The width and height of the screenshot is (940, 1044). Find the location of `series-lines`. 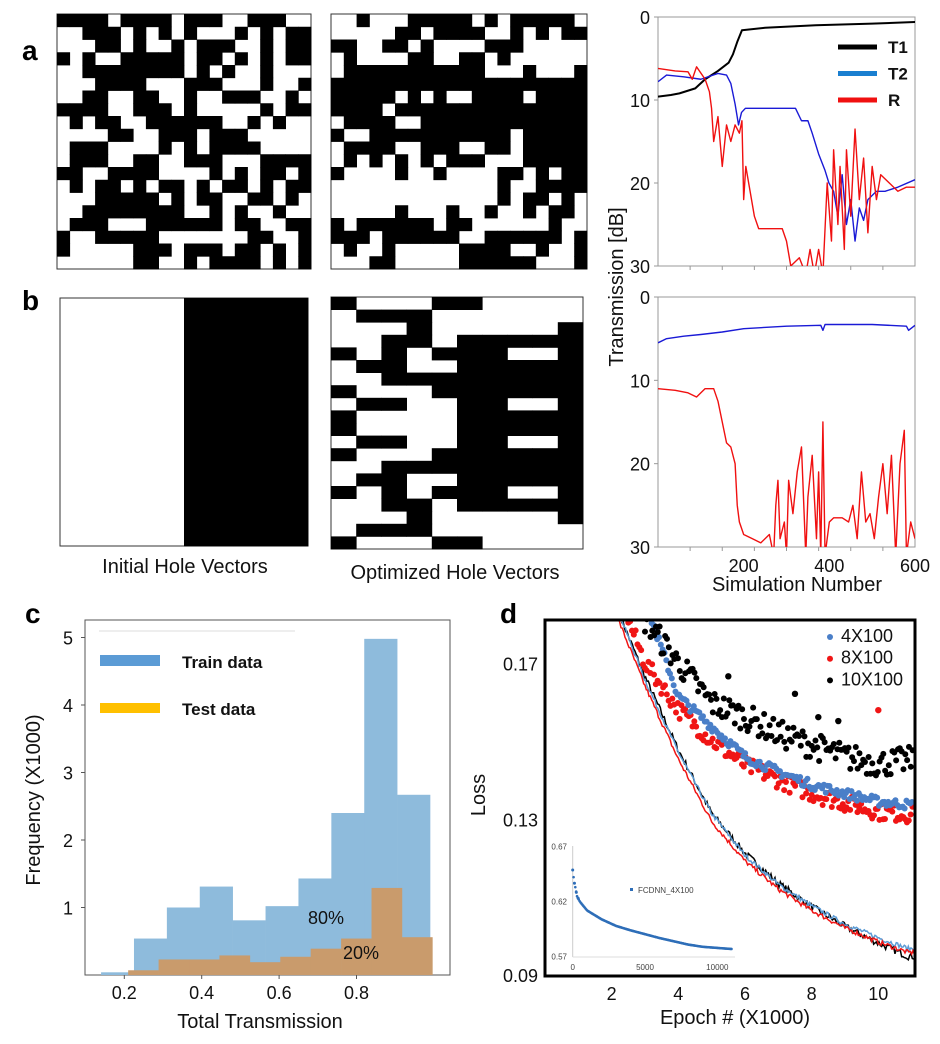

series-lines is located at coordinates (786, 143).